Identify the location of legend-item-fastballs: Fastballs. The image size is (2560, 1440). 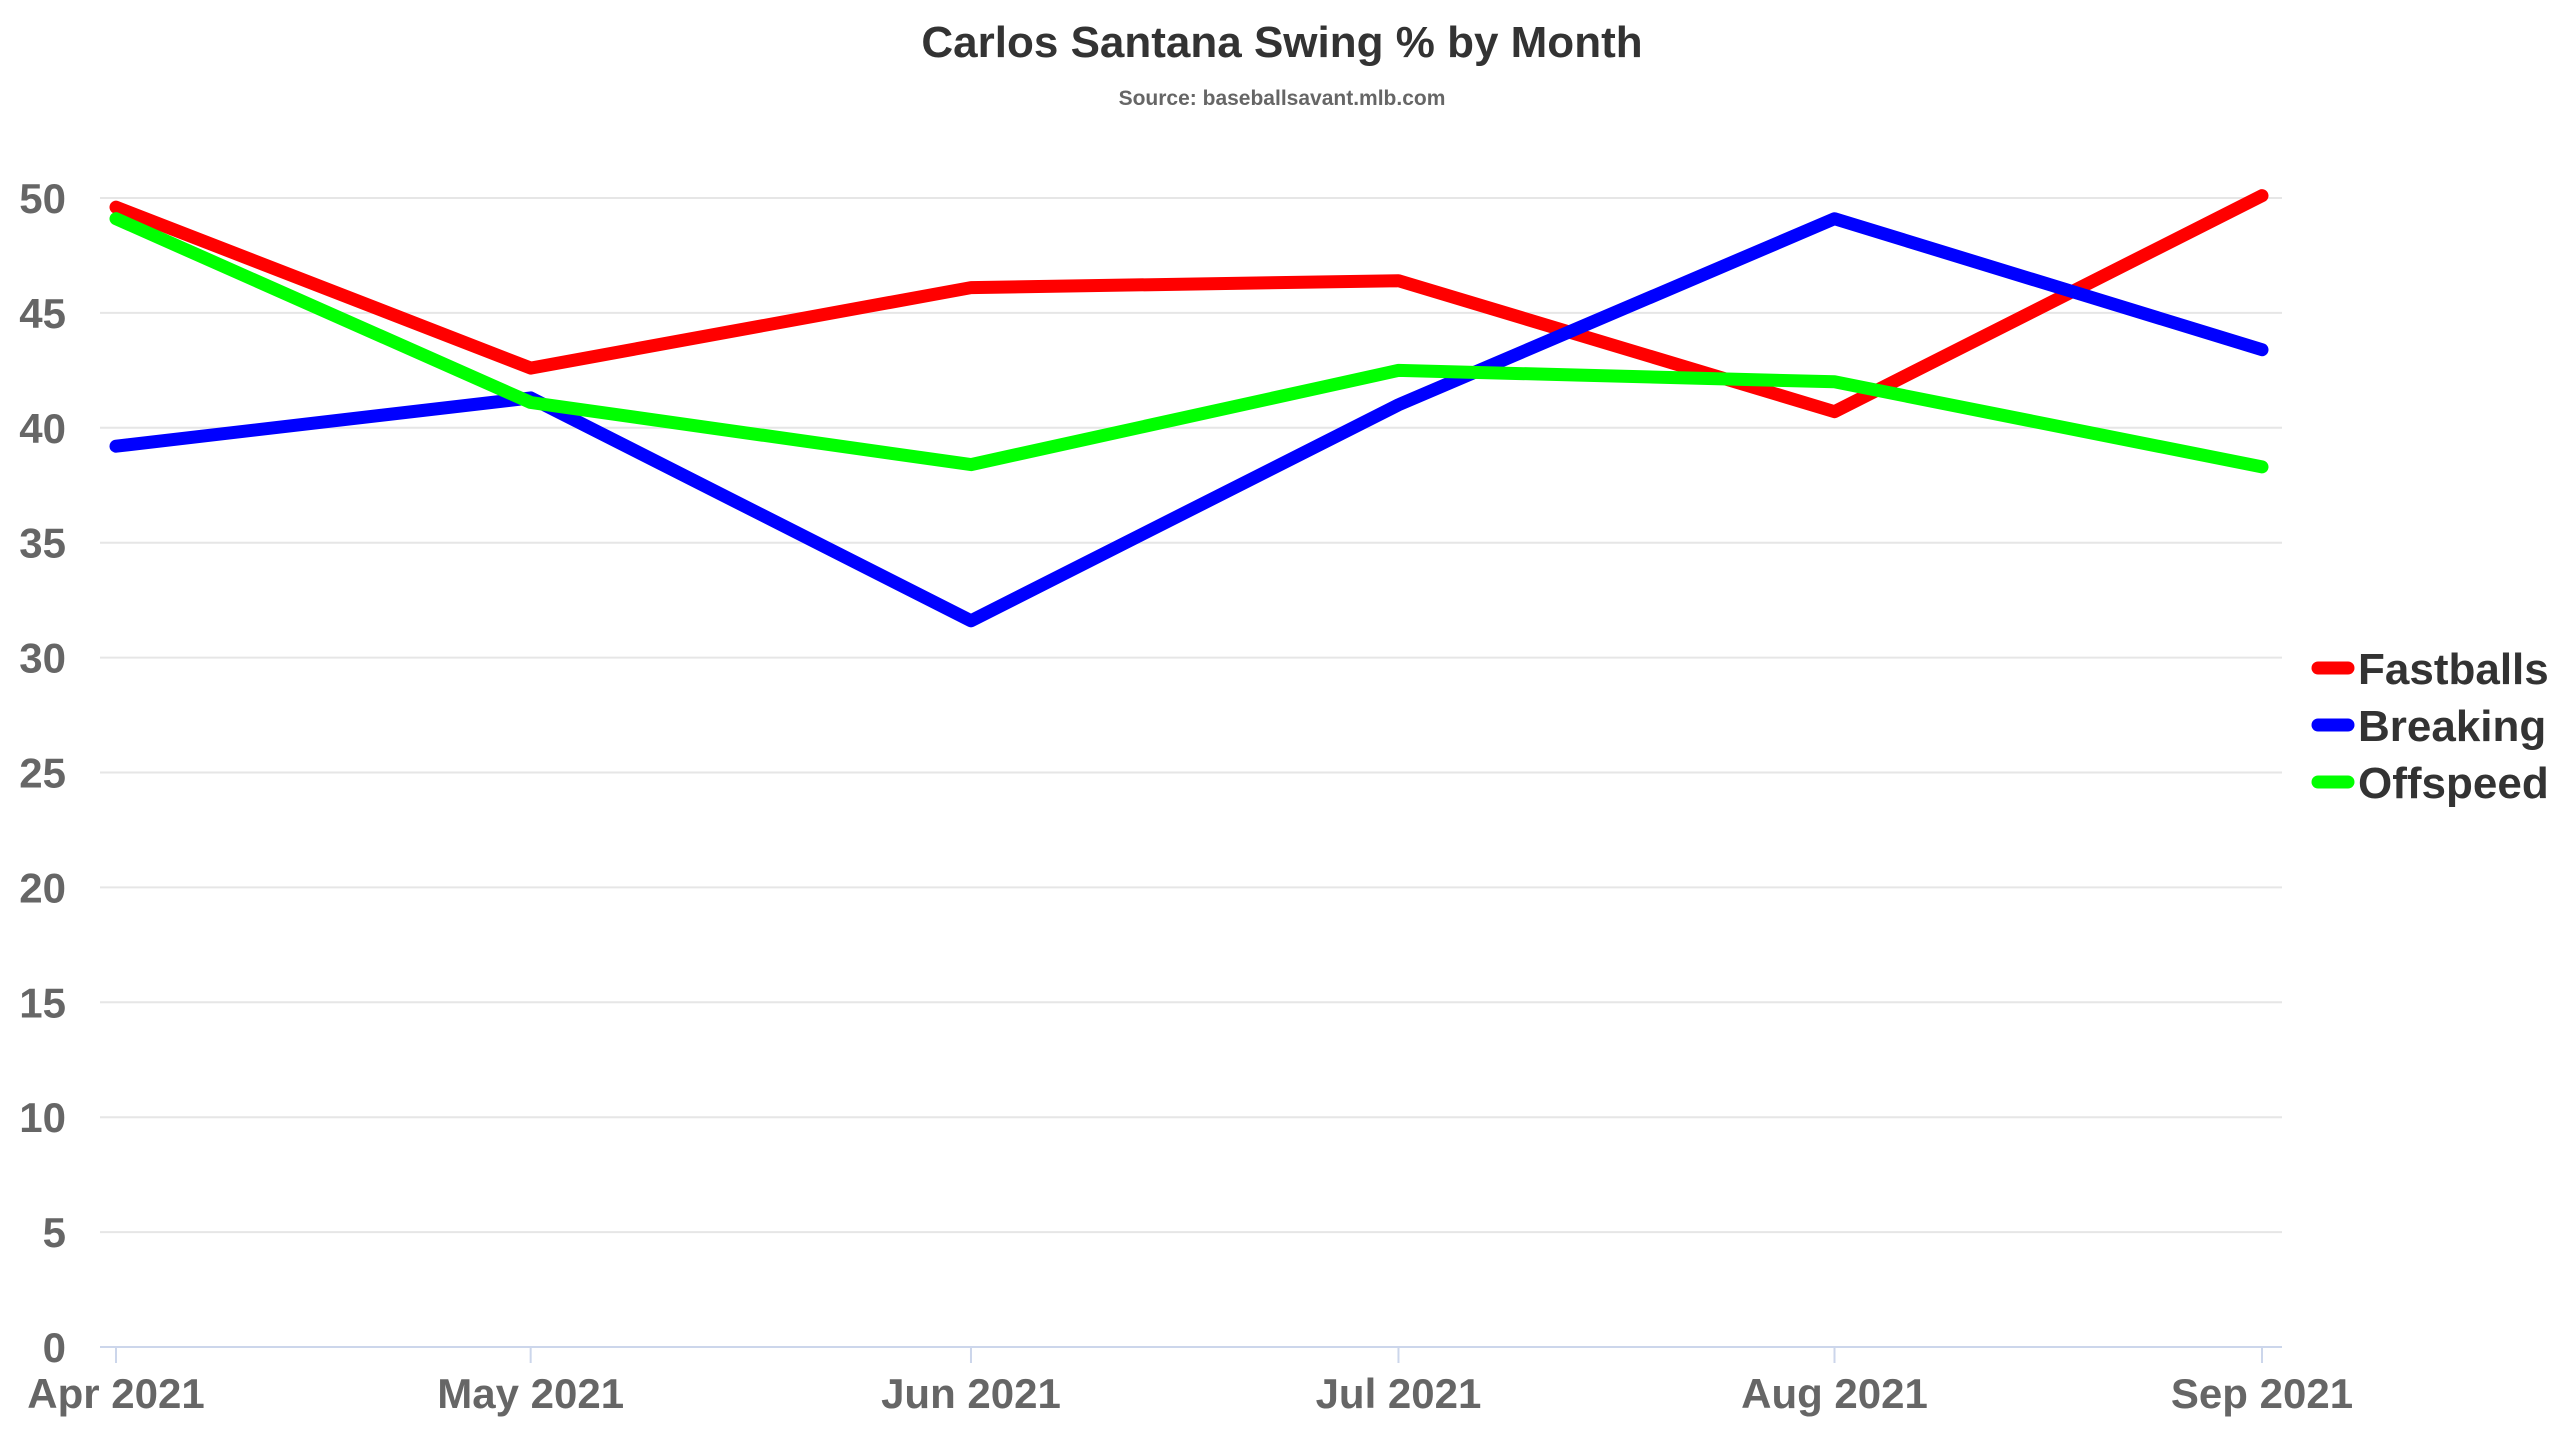
(2430, 669).